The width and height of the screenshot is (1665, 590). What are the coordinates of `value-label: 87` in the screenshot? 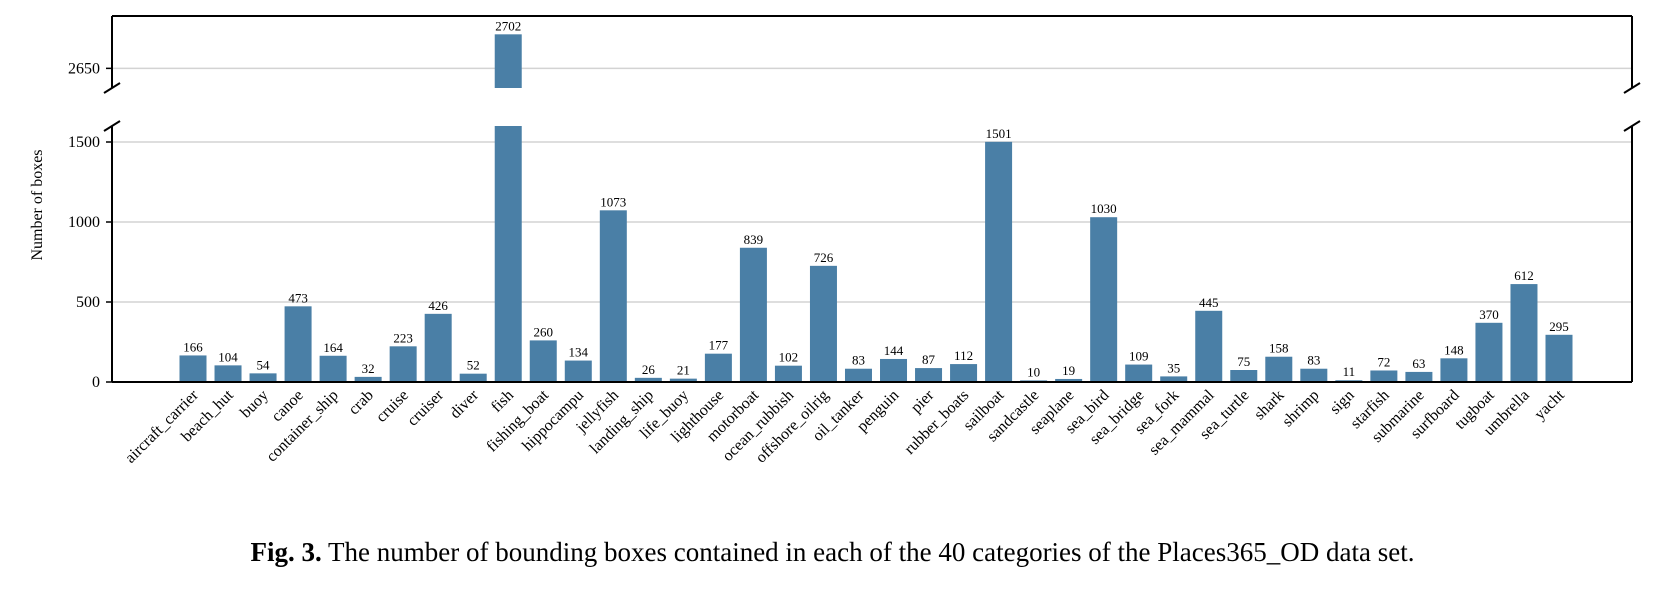 It's located at (929, 359).